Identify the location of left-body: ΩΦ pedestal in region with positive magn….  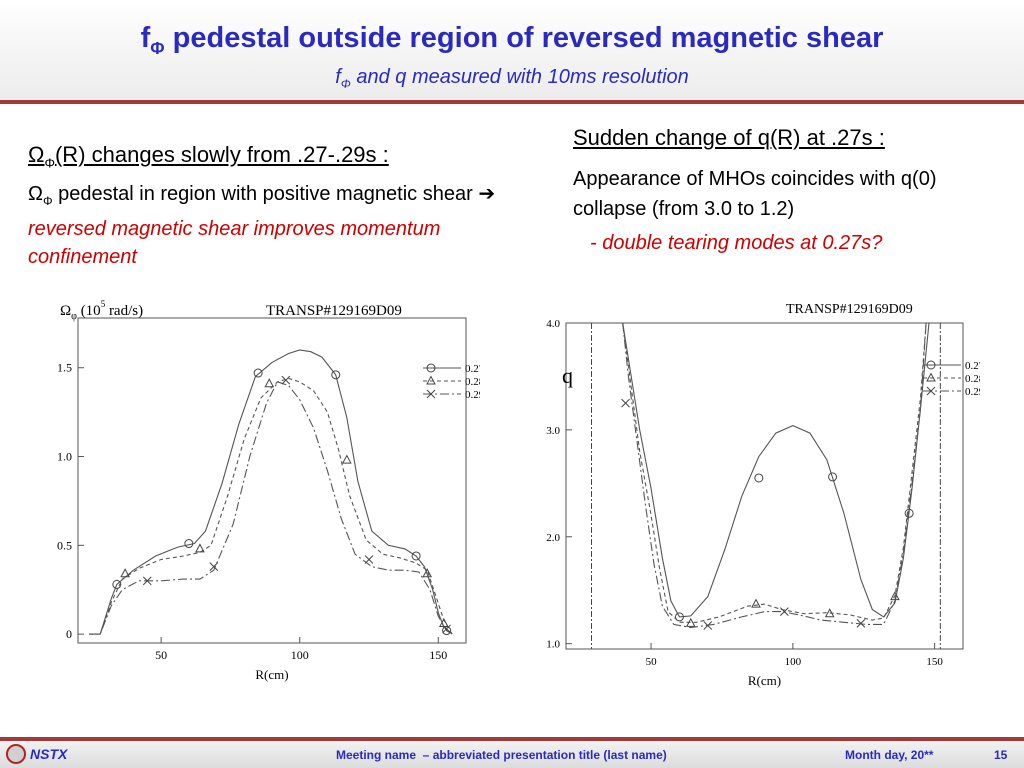
(283, 225).